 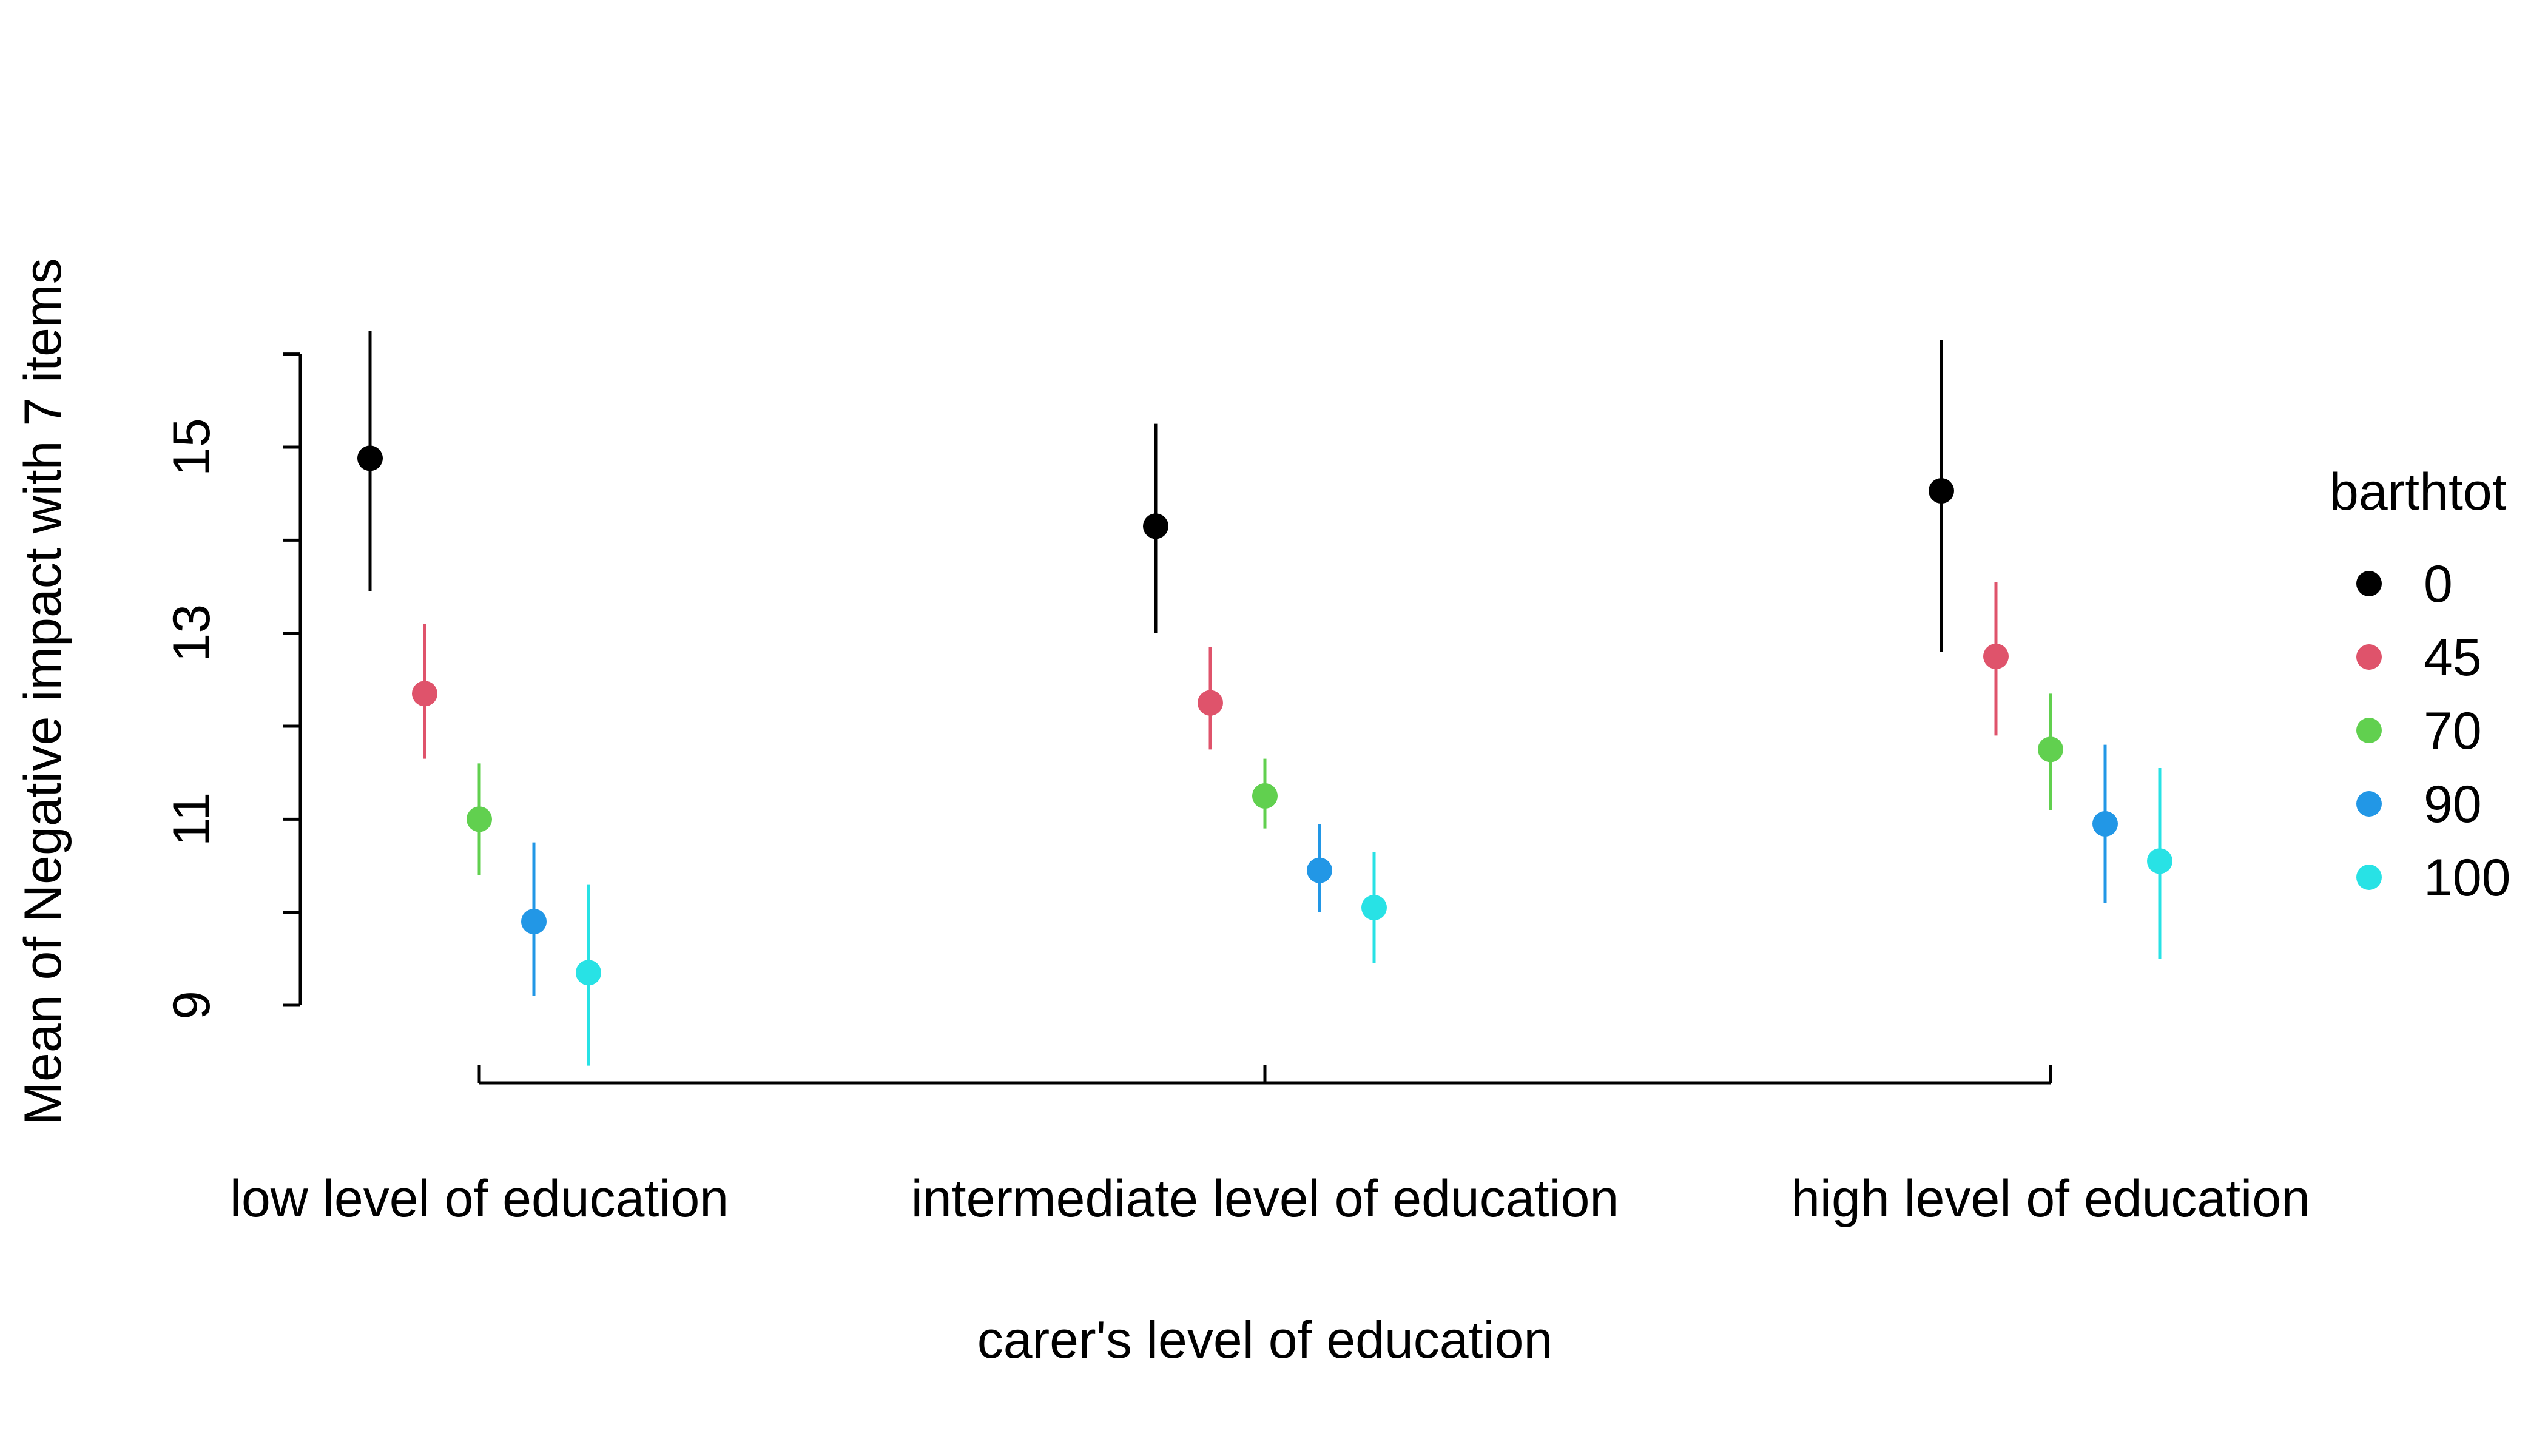 What do you see at coordinates (2419, 804) in the screenshot?
I see `legend-item: 90` at bounding box center [2419, 804].